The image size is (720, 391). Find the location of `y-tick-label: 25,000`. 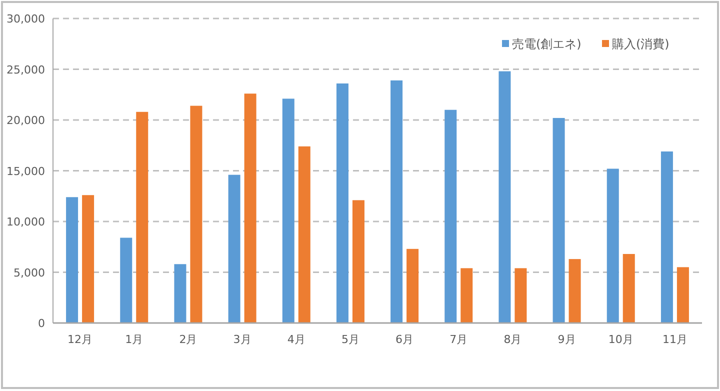

y-tick-label: 25,000 is located at coordinates (25, 69).